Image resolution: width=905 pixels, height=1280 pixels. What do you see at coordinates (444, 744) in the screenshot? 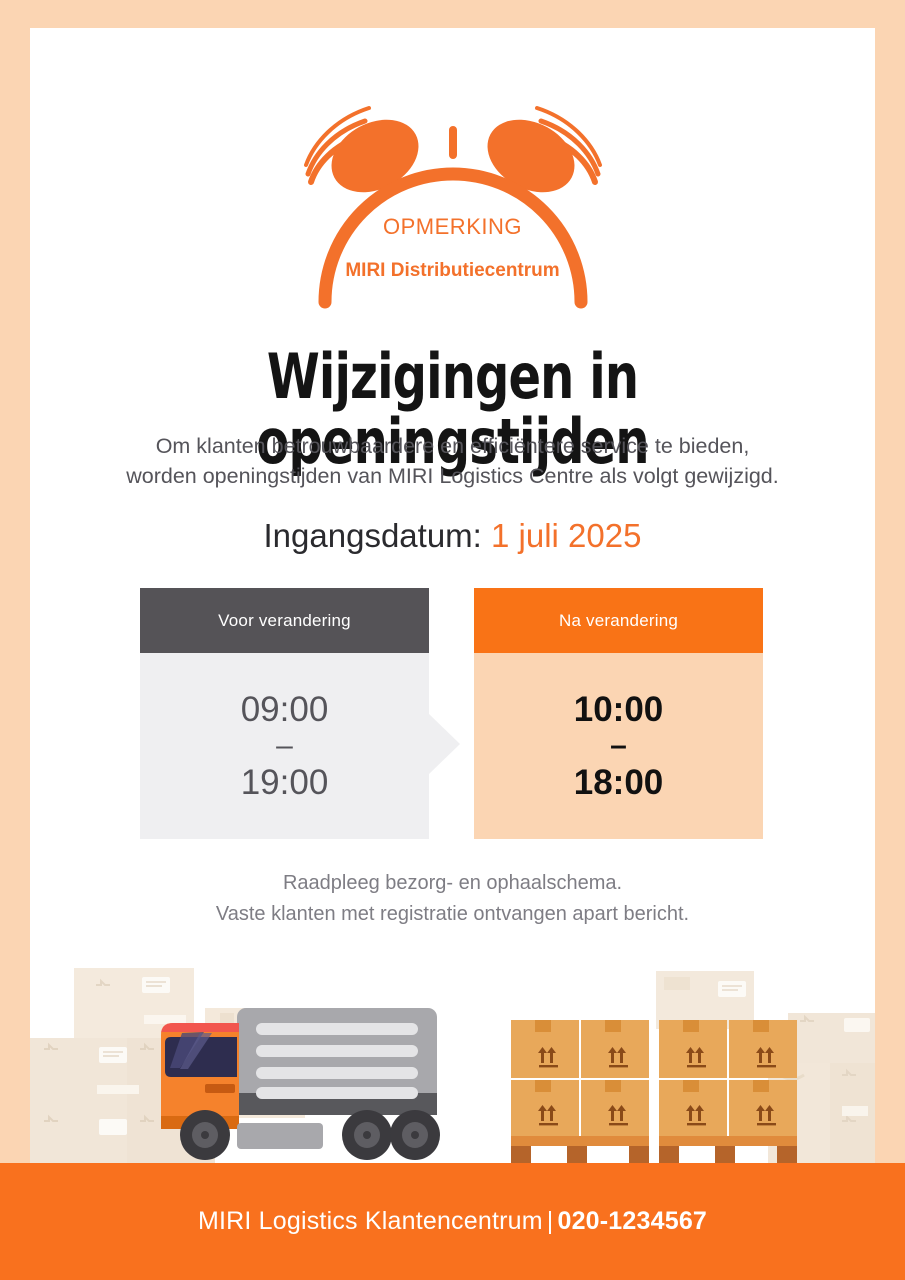
I see `change-arrow-icon` at bounding box center [444, 744].